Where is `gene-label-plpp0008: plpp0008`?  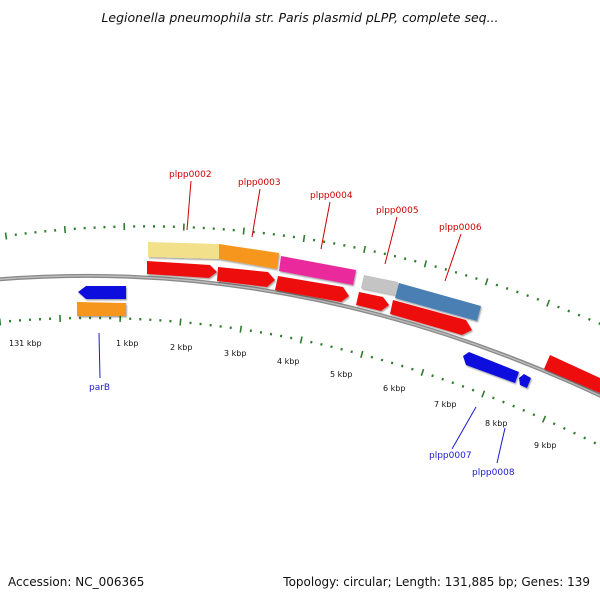
gene-label-plpp0008: plpp0008 is located at coordinates (493, 473).